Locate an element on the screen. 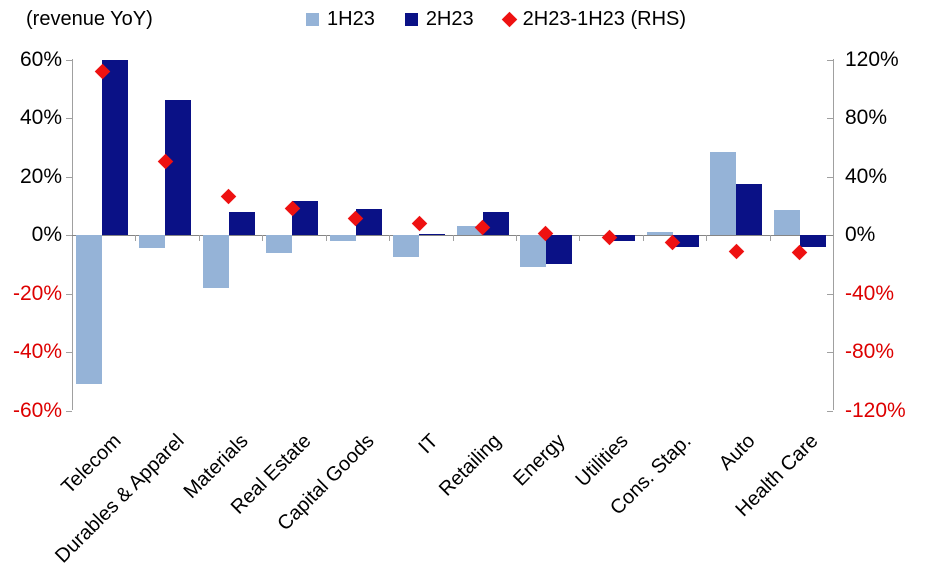 The height and width of the screenshot is (574, 926). left-axis-tick-label: 0% is located at coordinates (46, 234).